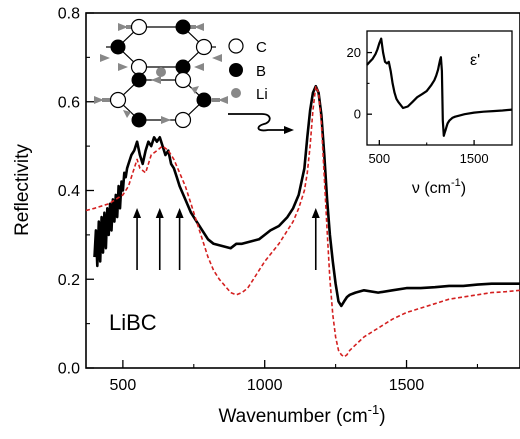  I want to click on upper-hexagon-layer, so click(161, 47).